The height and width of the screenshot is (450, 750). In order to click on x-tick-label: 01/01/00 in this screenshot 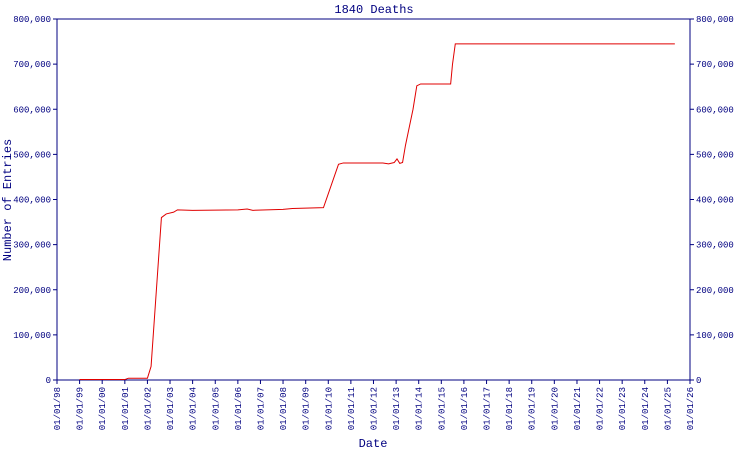, I will do `click(103, 408)`.